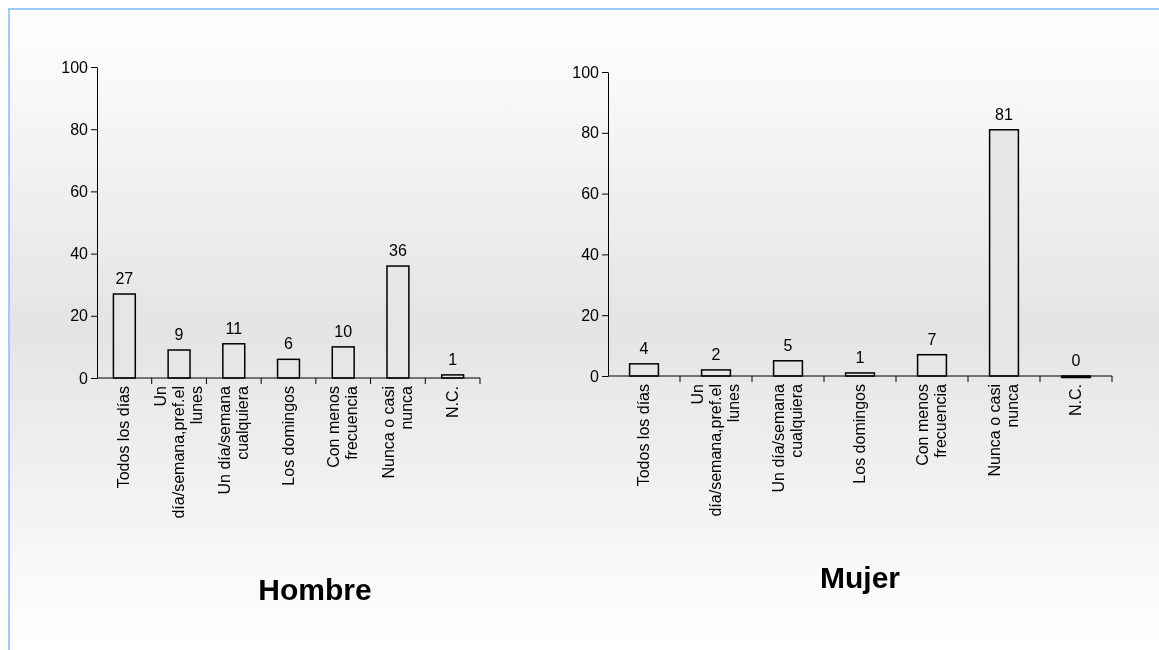  I want to click on data-label: 9, so click(179, 335).